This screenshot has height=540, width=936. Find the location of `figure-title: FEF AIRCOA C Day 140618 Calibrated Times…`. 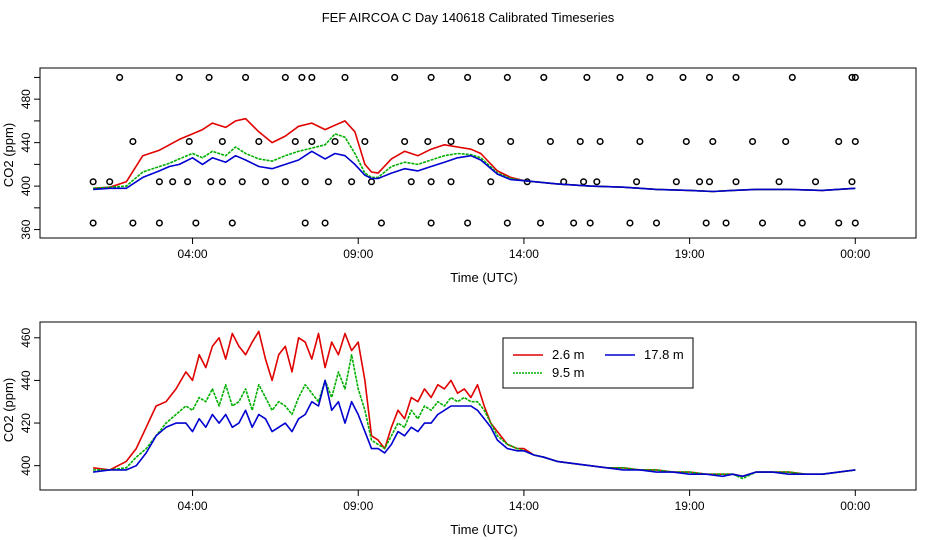

figure-title: FEF AIRCOA C Day 140618 Calibrated Times… is located at coordinates (468, 17).